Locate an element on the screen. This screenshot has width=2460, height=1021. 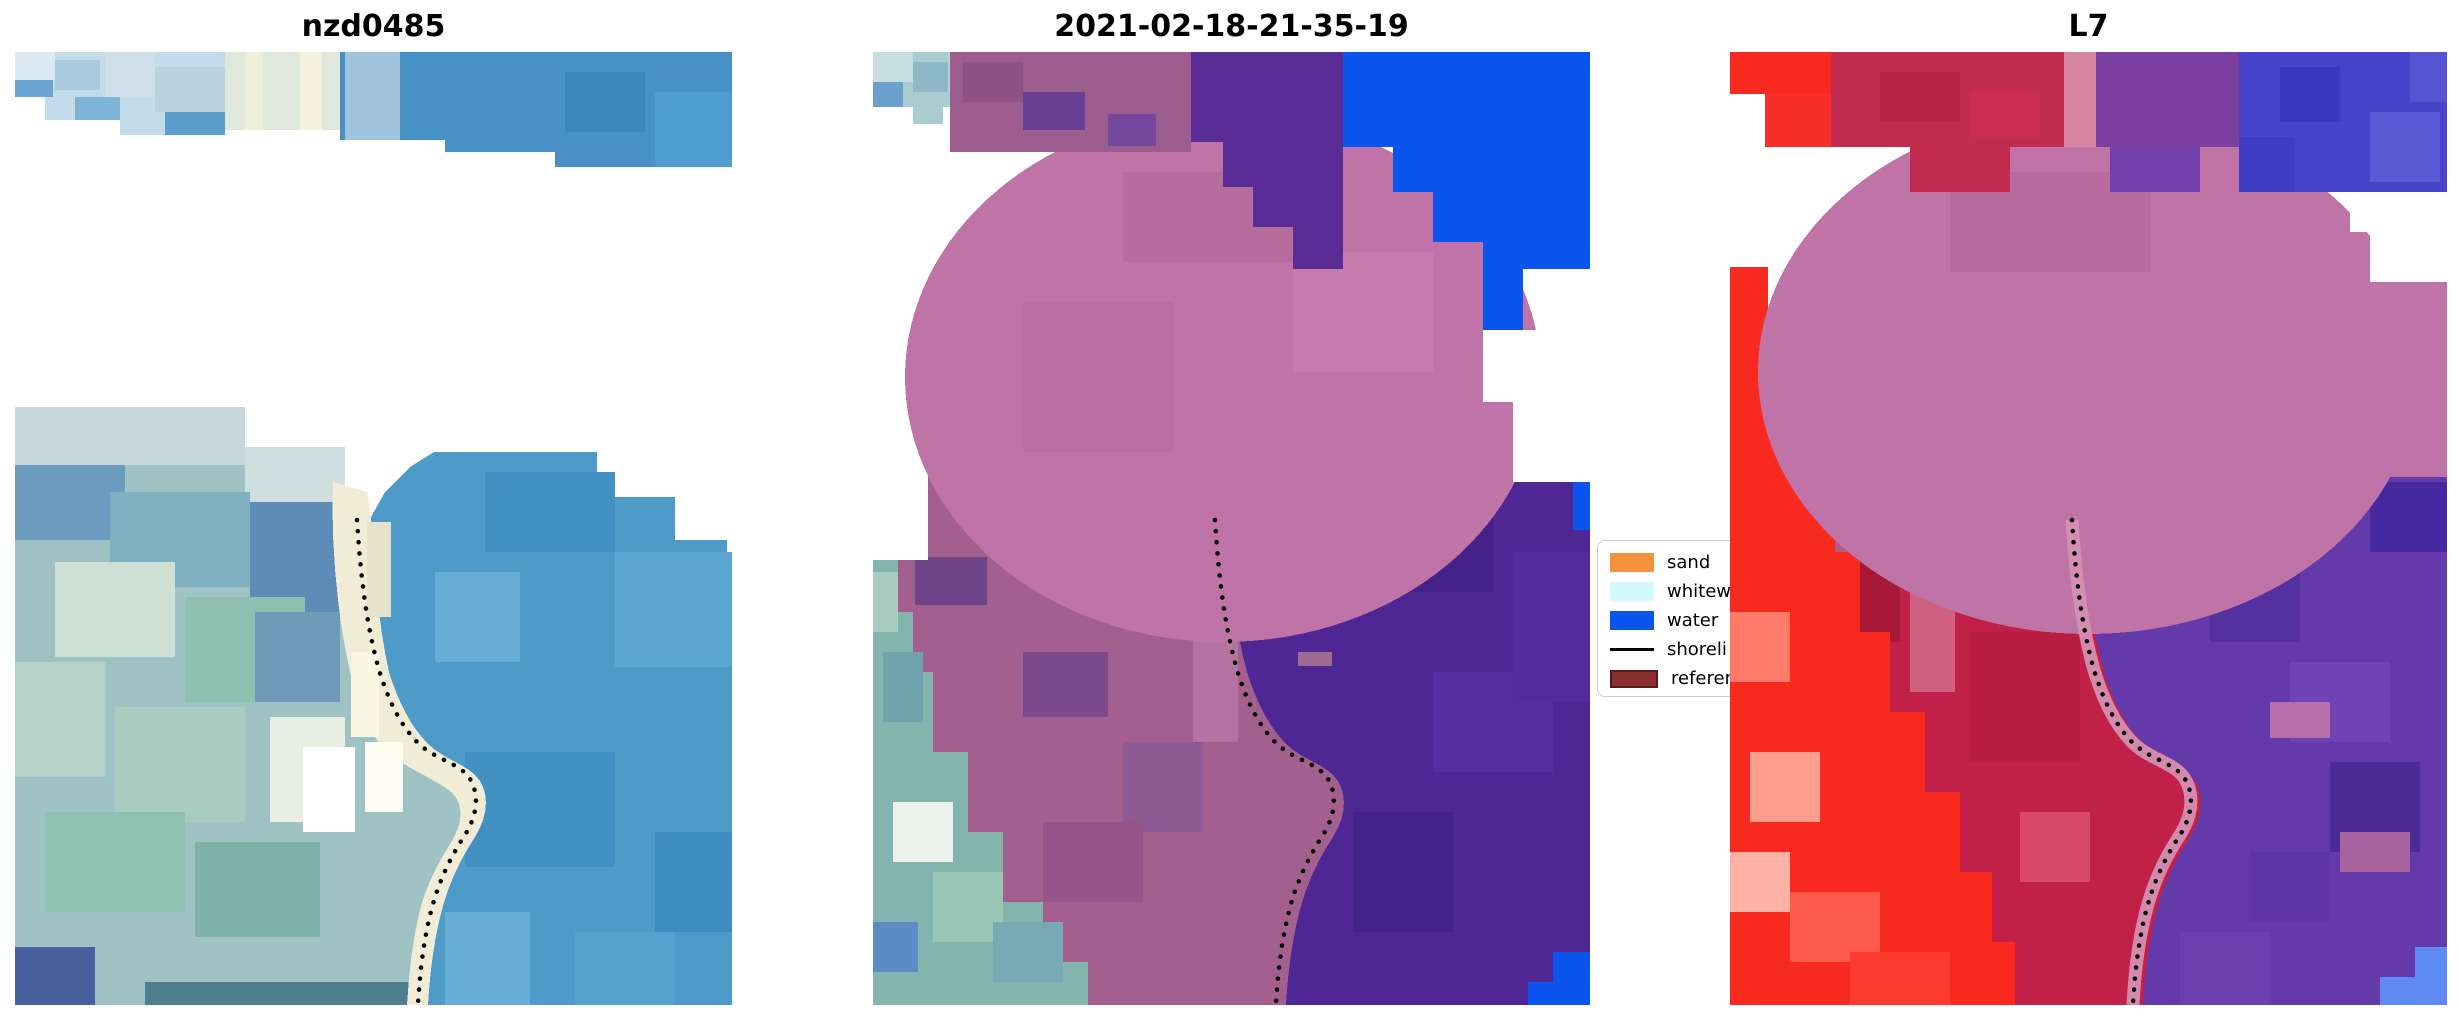
legend-item-shoreline: shoreli is located at coordinates (1704, 649).